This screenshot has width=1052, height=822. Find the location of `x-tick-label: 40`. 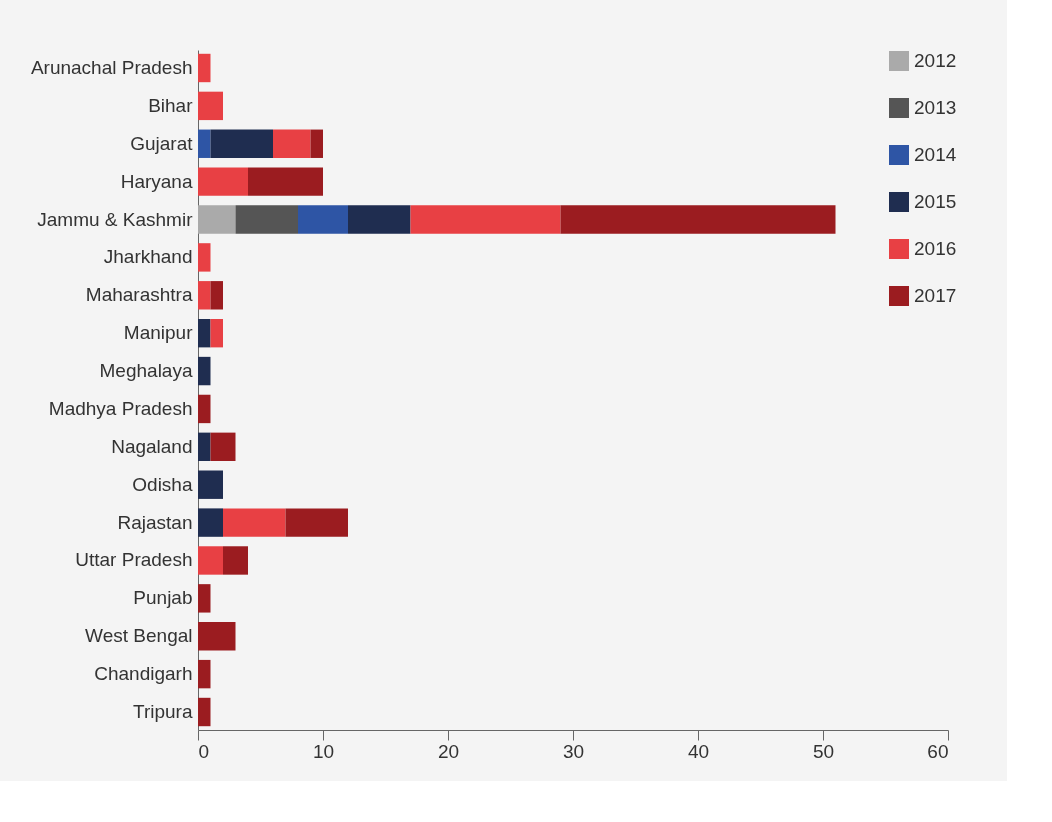

x-tick-label: 40 is located at coordinates (698, 751).